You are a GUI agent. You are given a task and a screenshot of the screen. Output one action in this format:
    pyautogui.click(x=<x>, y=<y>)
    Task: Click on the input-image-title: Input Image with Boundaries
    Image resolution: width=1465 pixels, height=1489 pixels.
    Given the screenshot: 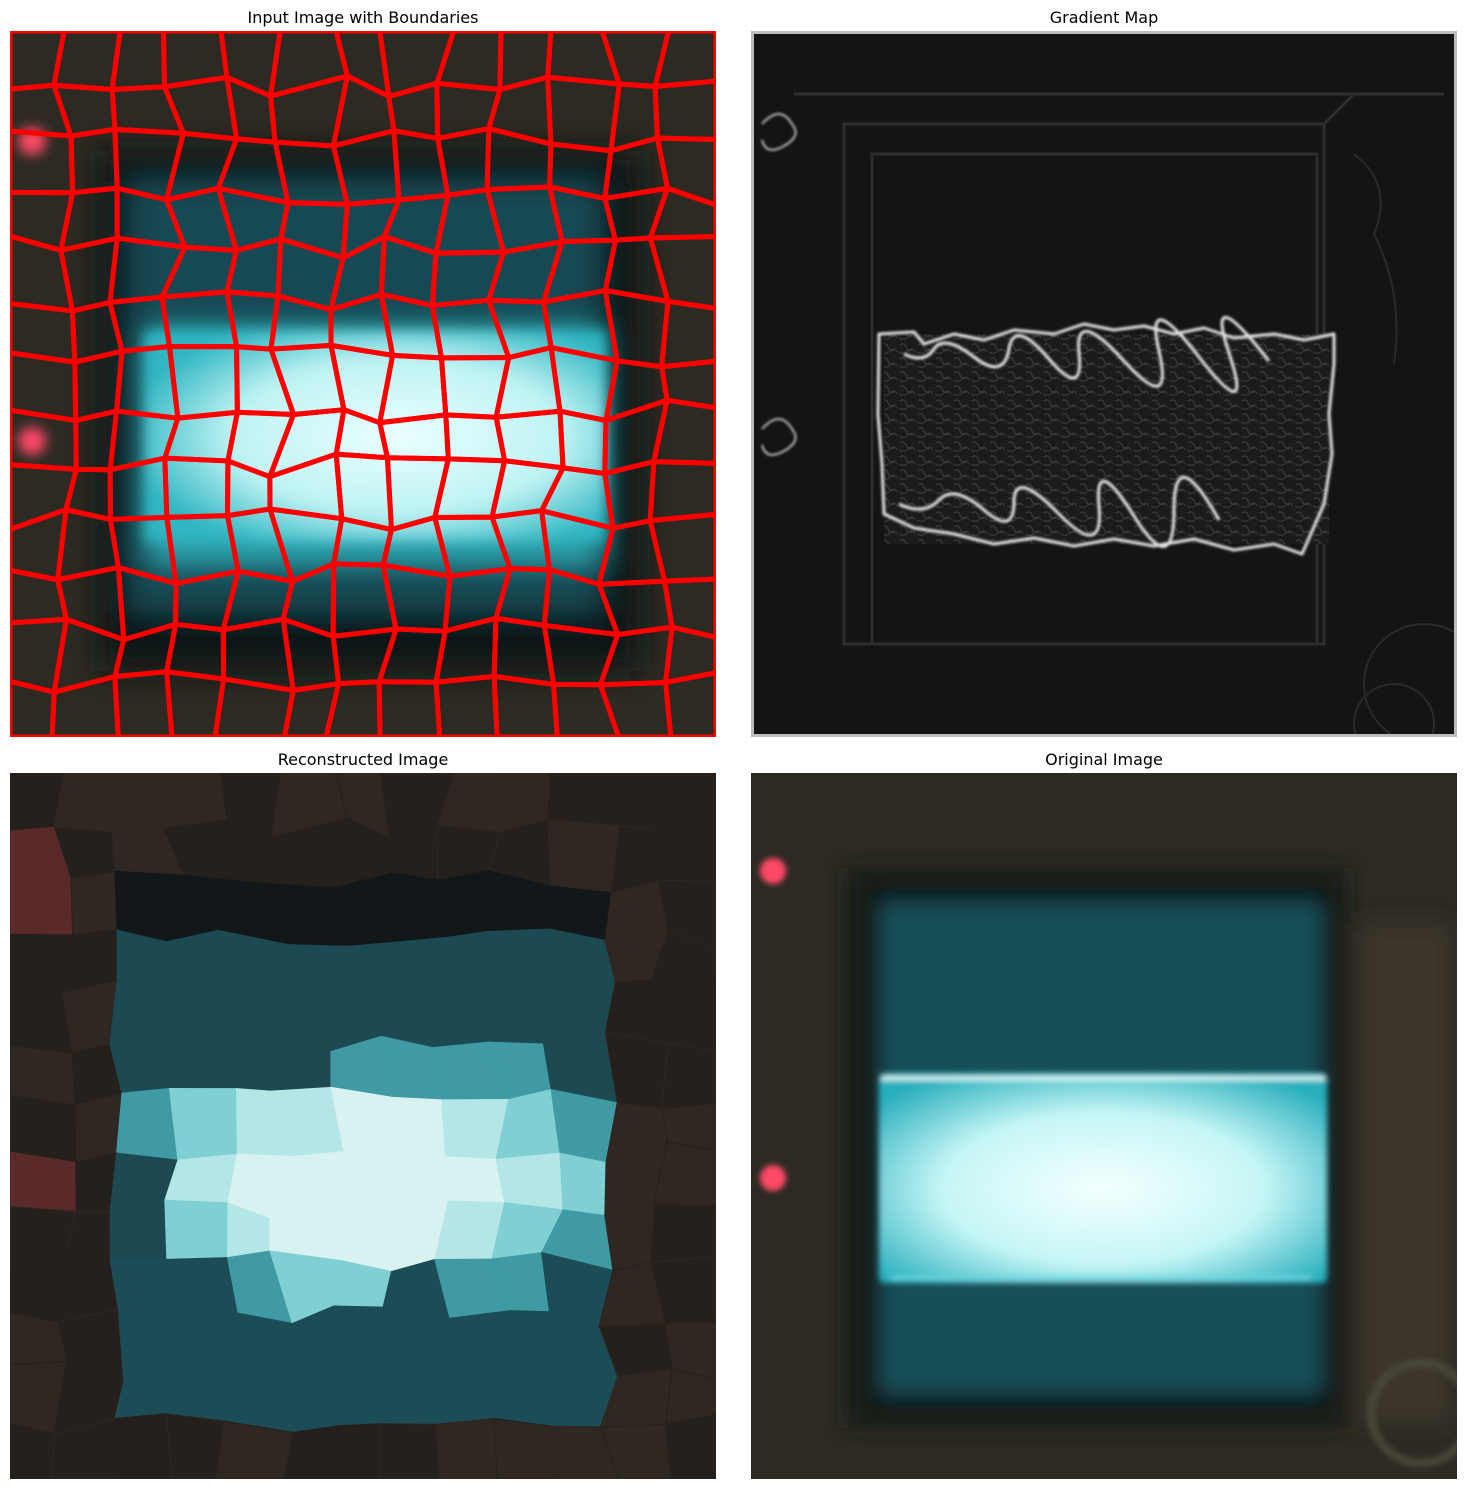 What is the action you would take?
    pyautogui.click(x=363, y=17)
    